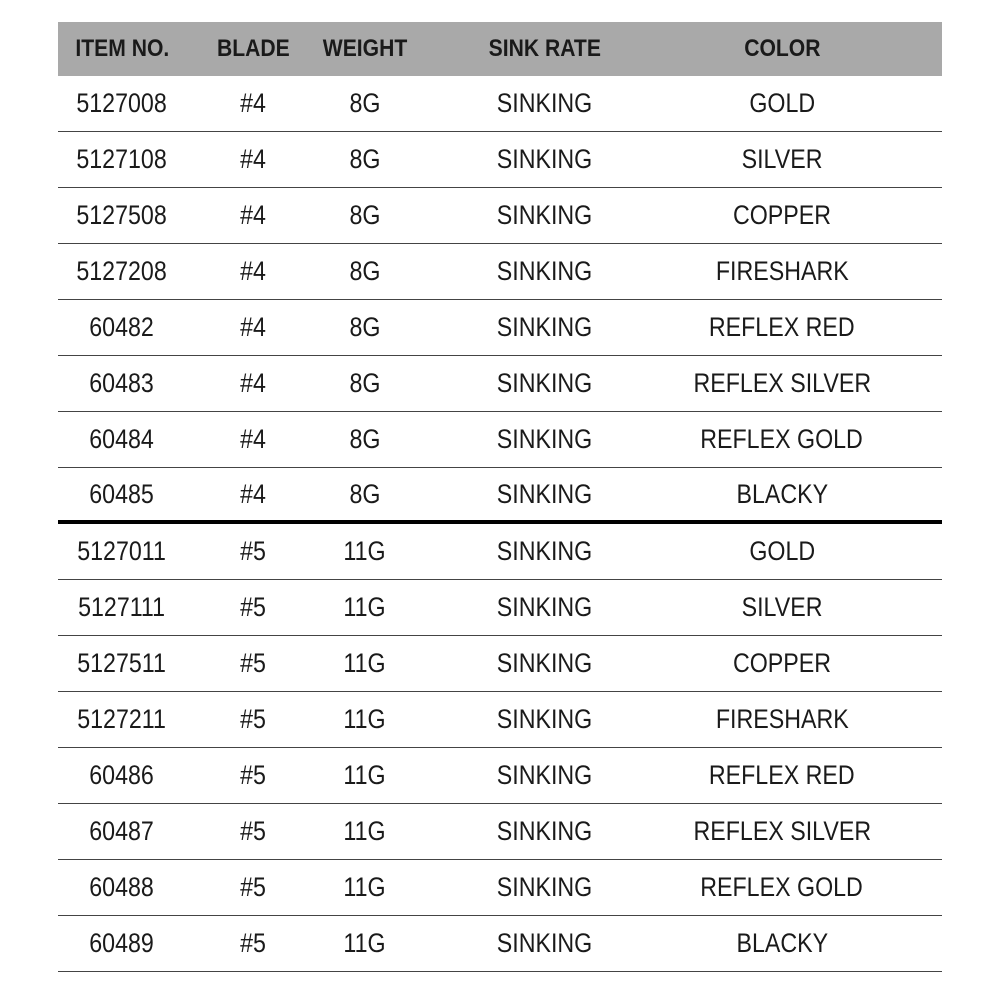 The width and height of the screenshot is (1000, 1000). What do you see at coordinates (365, 48) in the screenshot?
I see `header-label: WEIGHT` at bounding box center [365, 48].